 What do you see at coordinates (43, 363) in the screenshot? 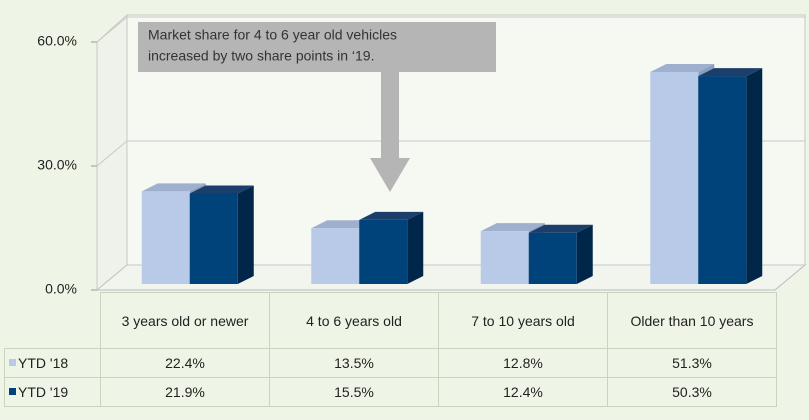
I see `legend-label: YTD '18` at bounding box center [43, 363].